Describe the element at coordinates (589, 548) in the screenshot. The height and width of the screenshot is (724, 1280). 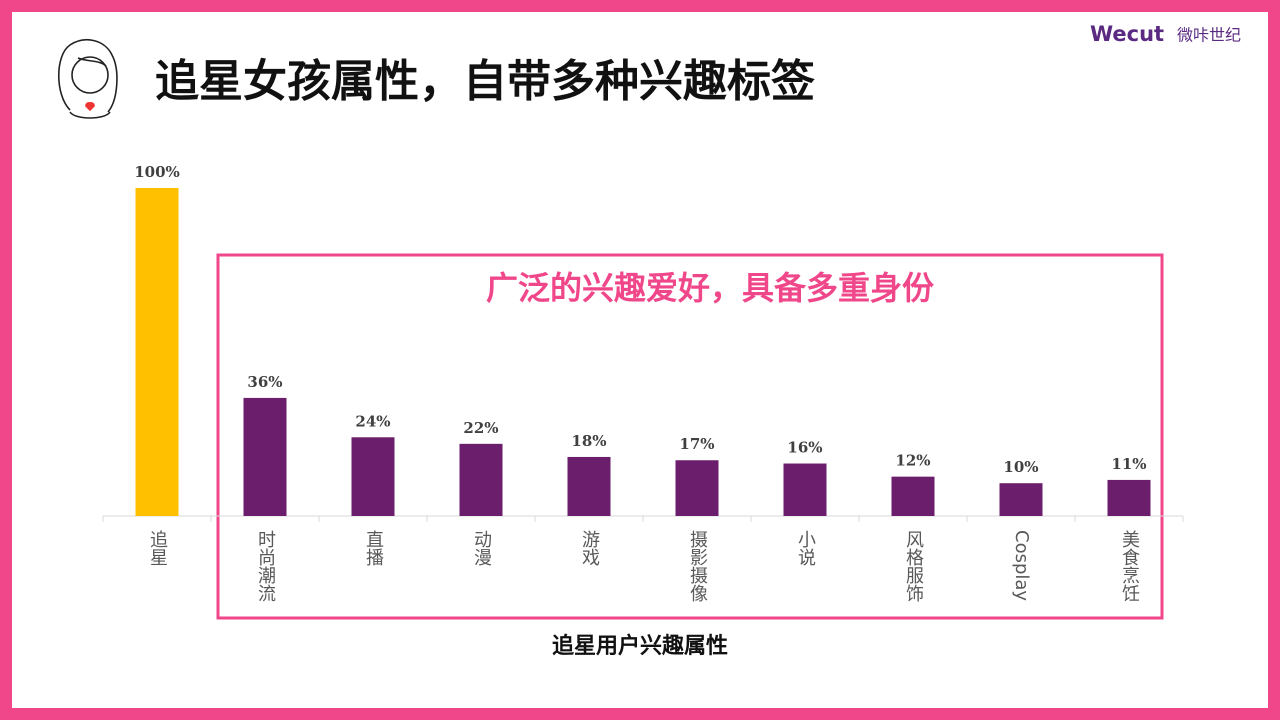
I see `x-tick-label: 游戏` at that location.